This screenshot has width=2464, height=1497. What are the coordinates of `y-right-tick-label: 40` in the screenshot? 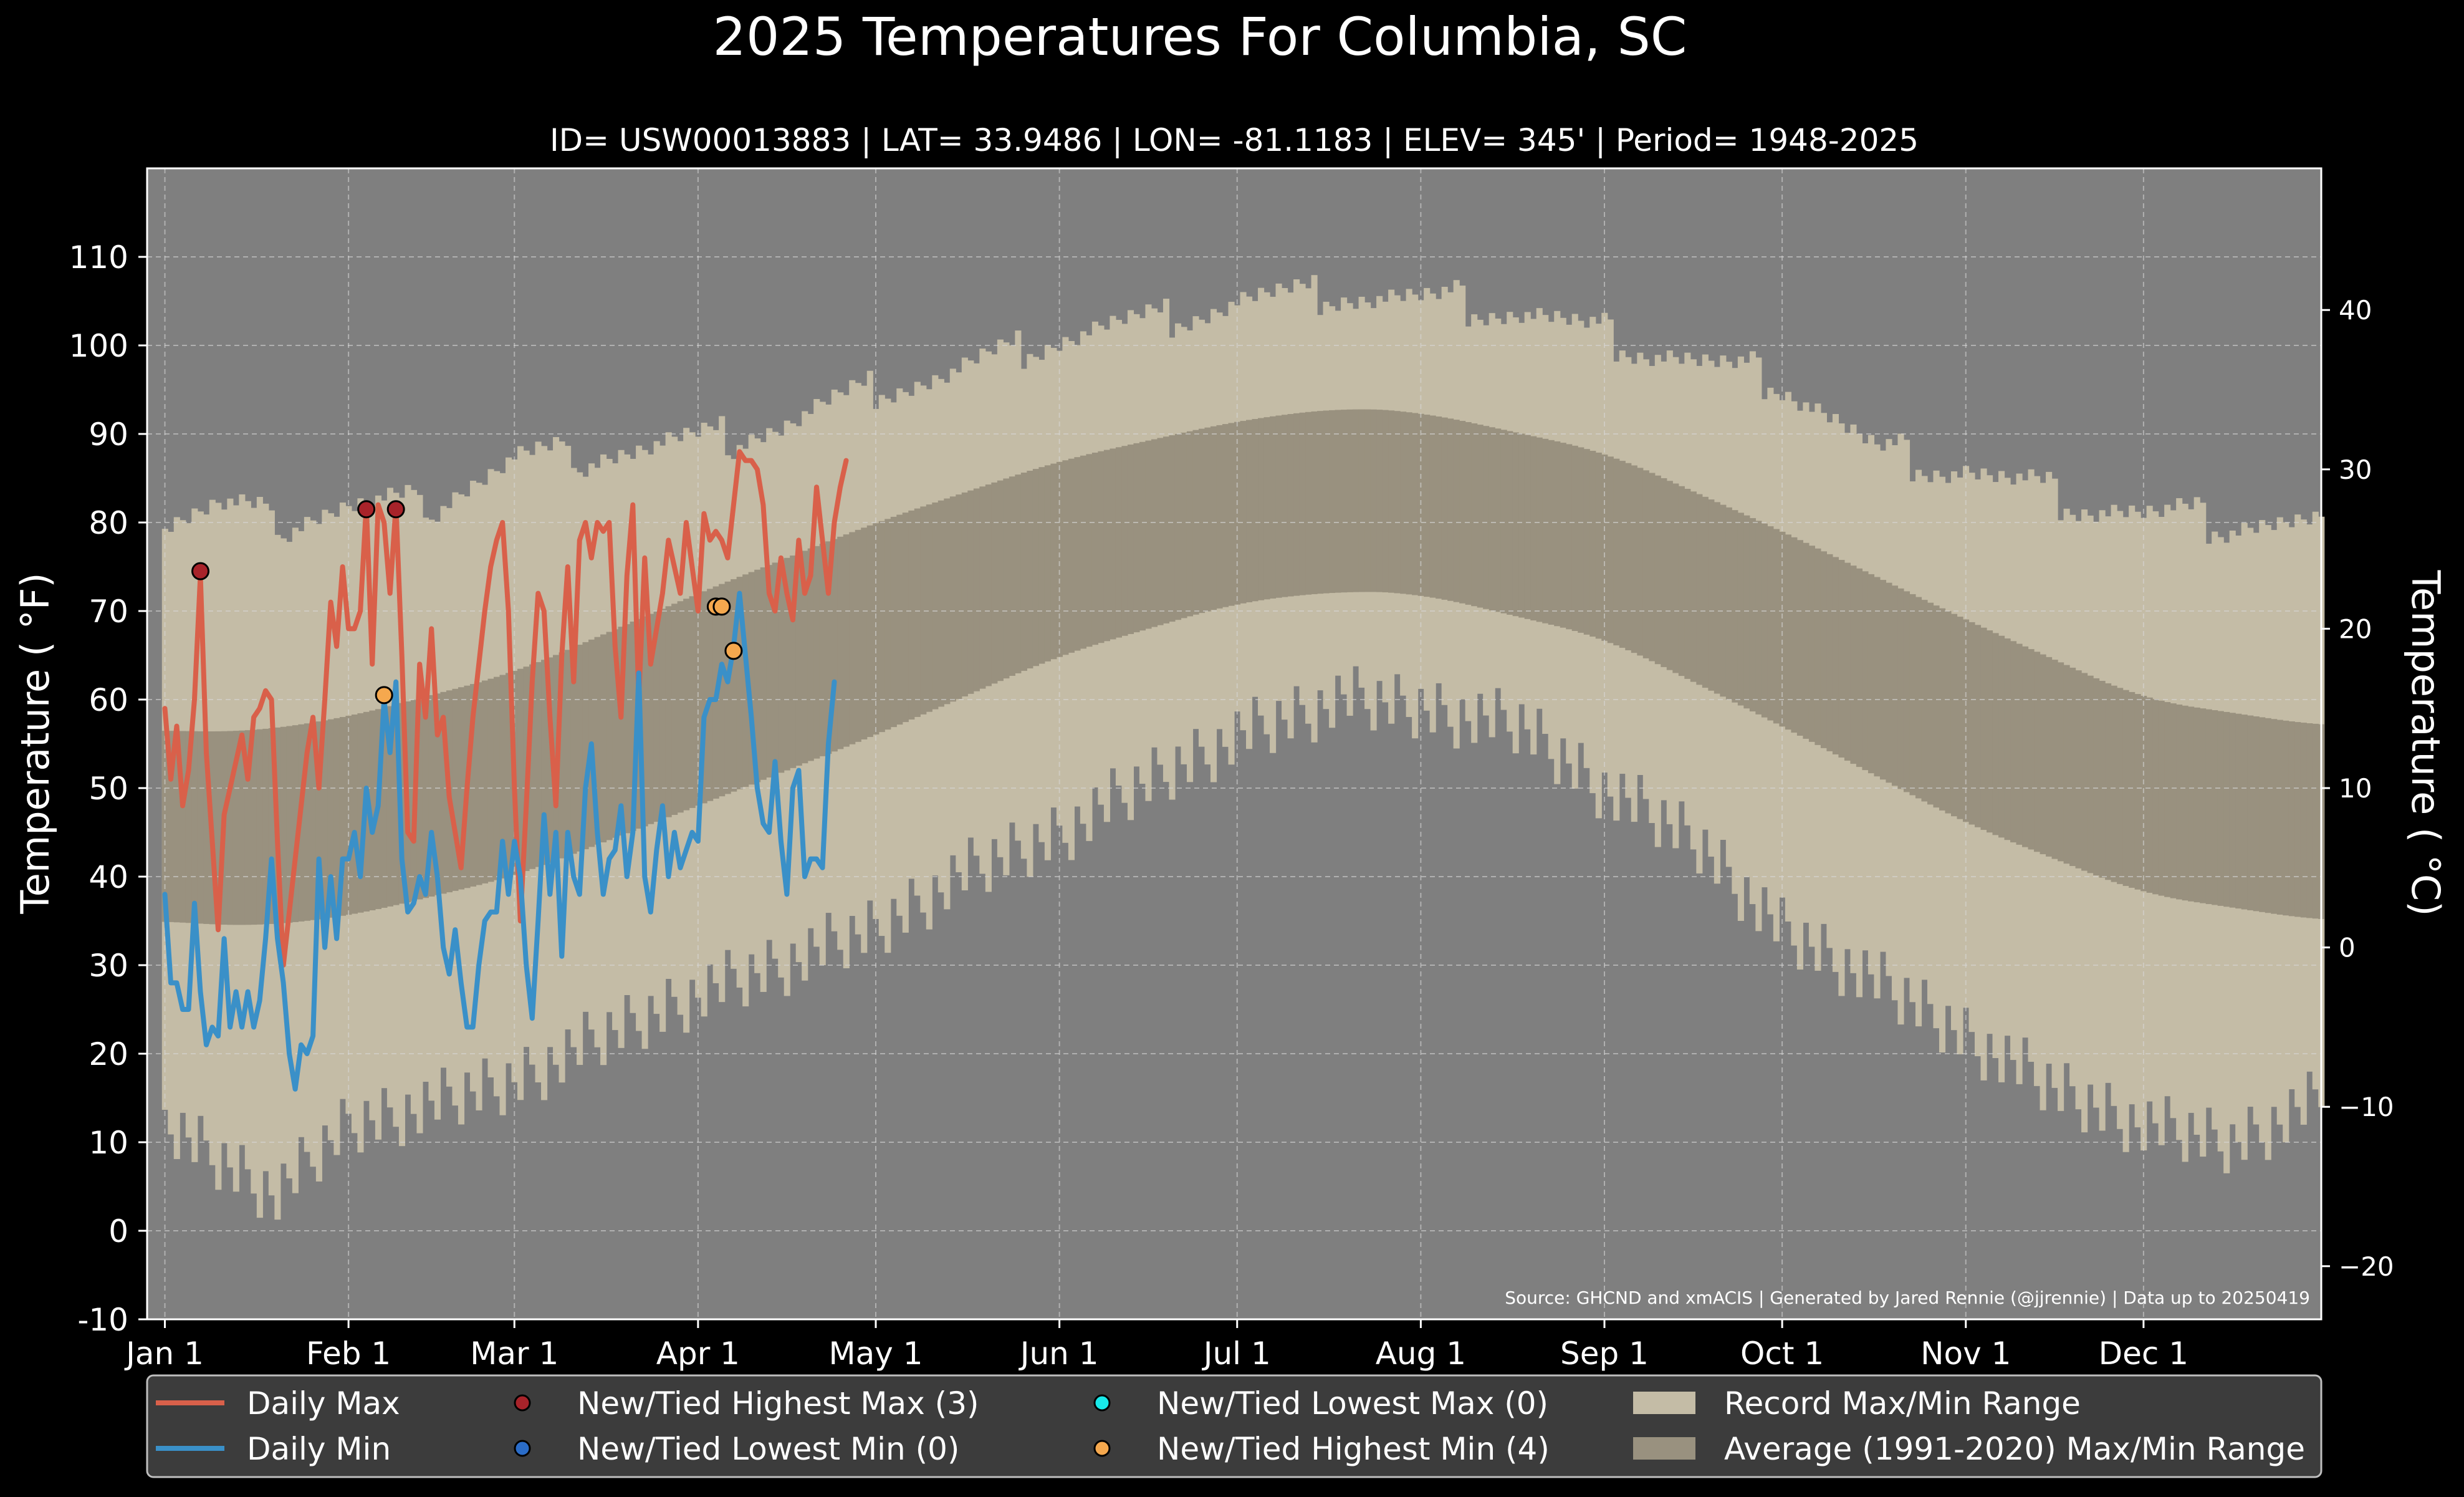 It's located at (2355, 310).